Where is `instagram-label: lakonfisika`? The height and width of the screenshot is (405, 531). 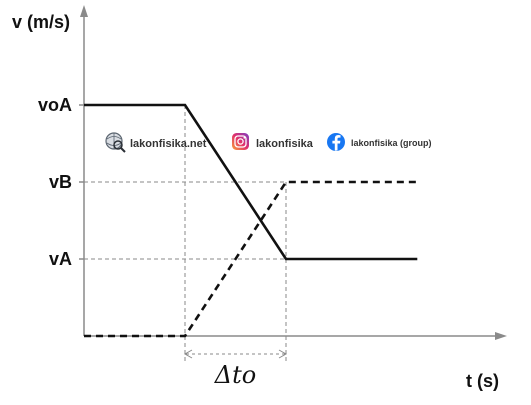 instagram-label: lakonfisika is located at coordinates (285, 144).